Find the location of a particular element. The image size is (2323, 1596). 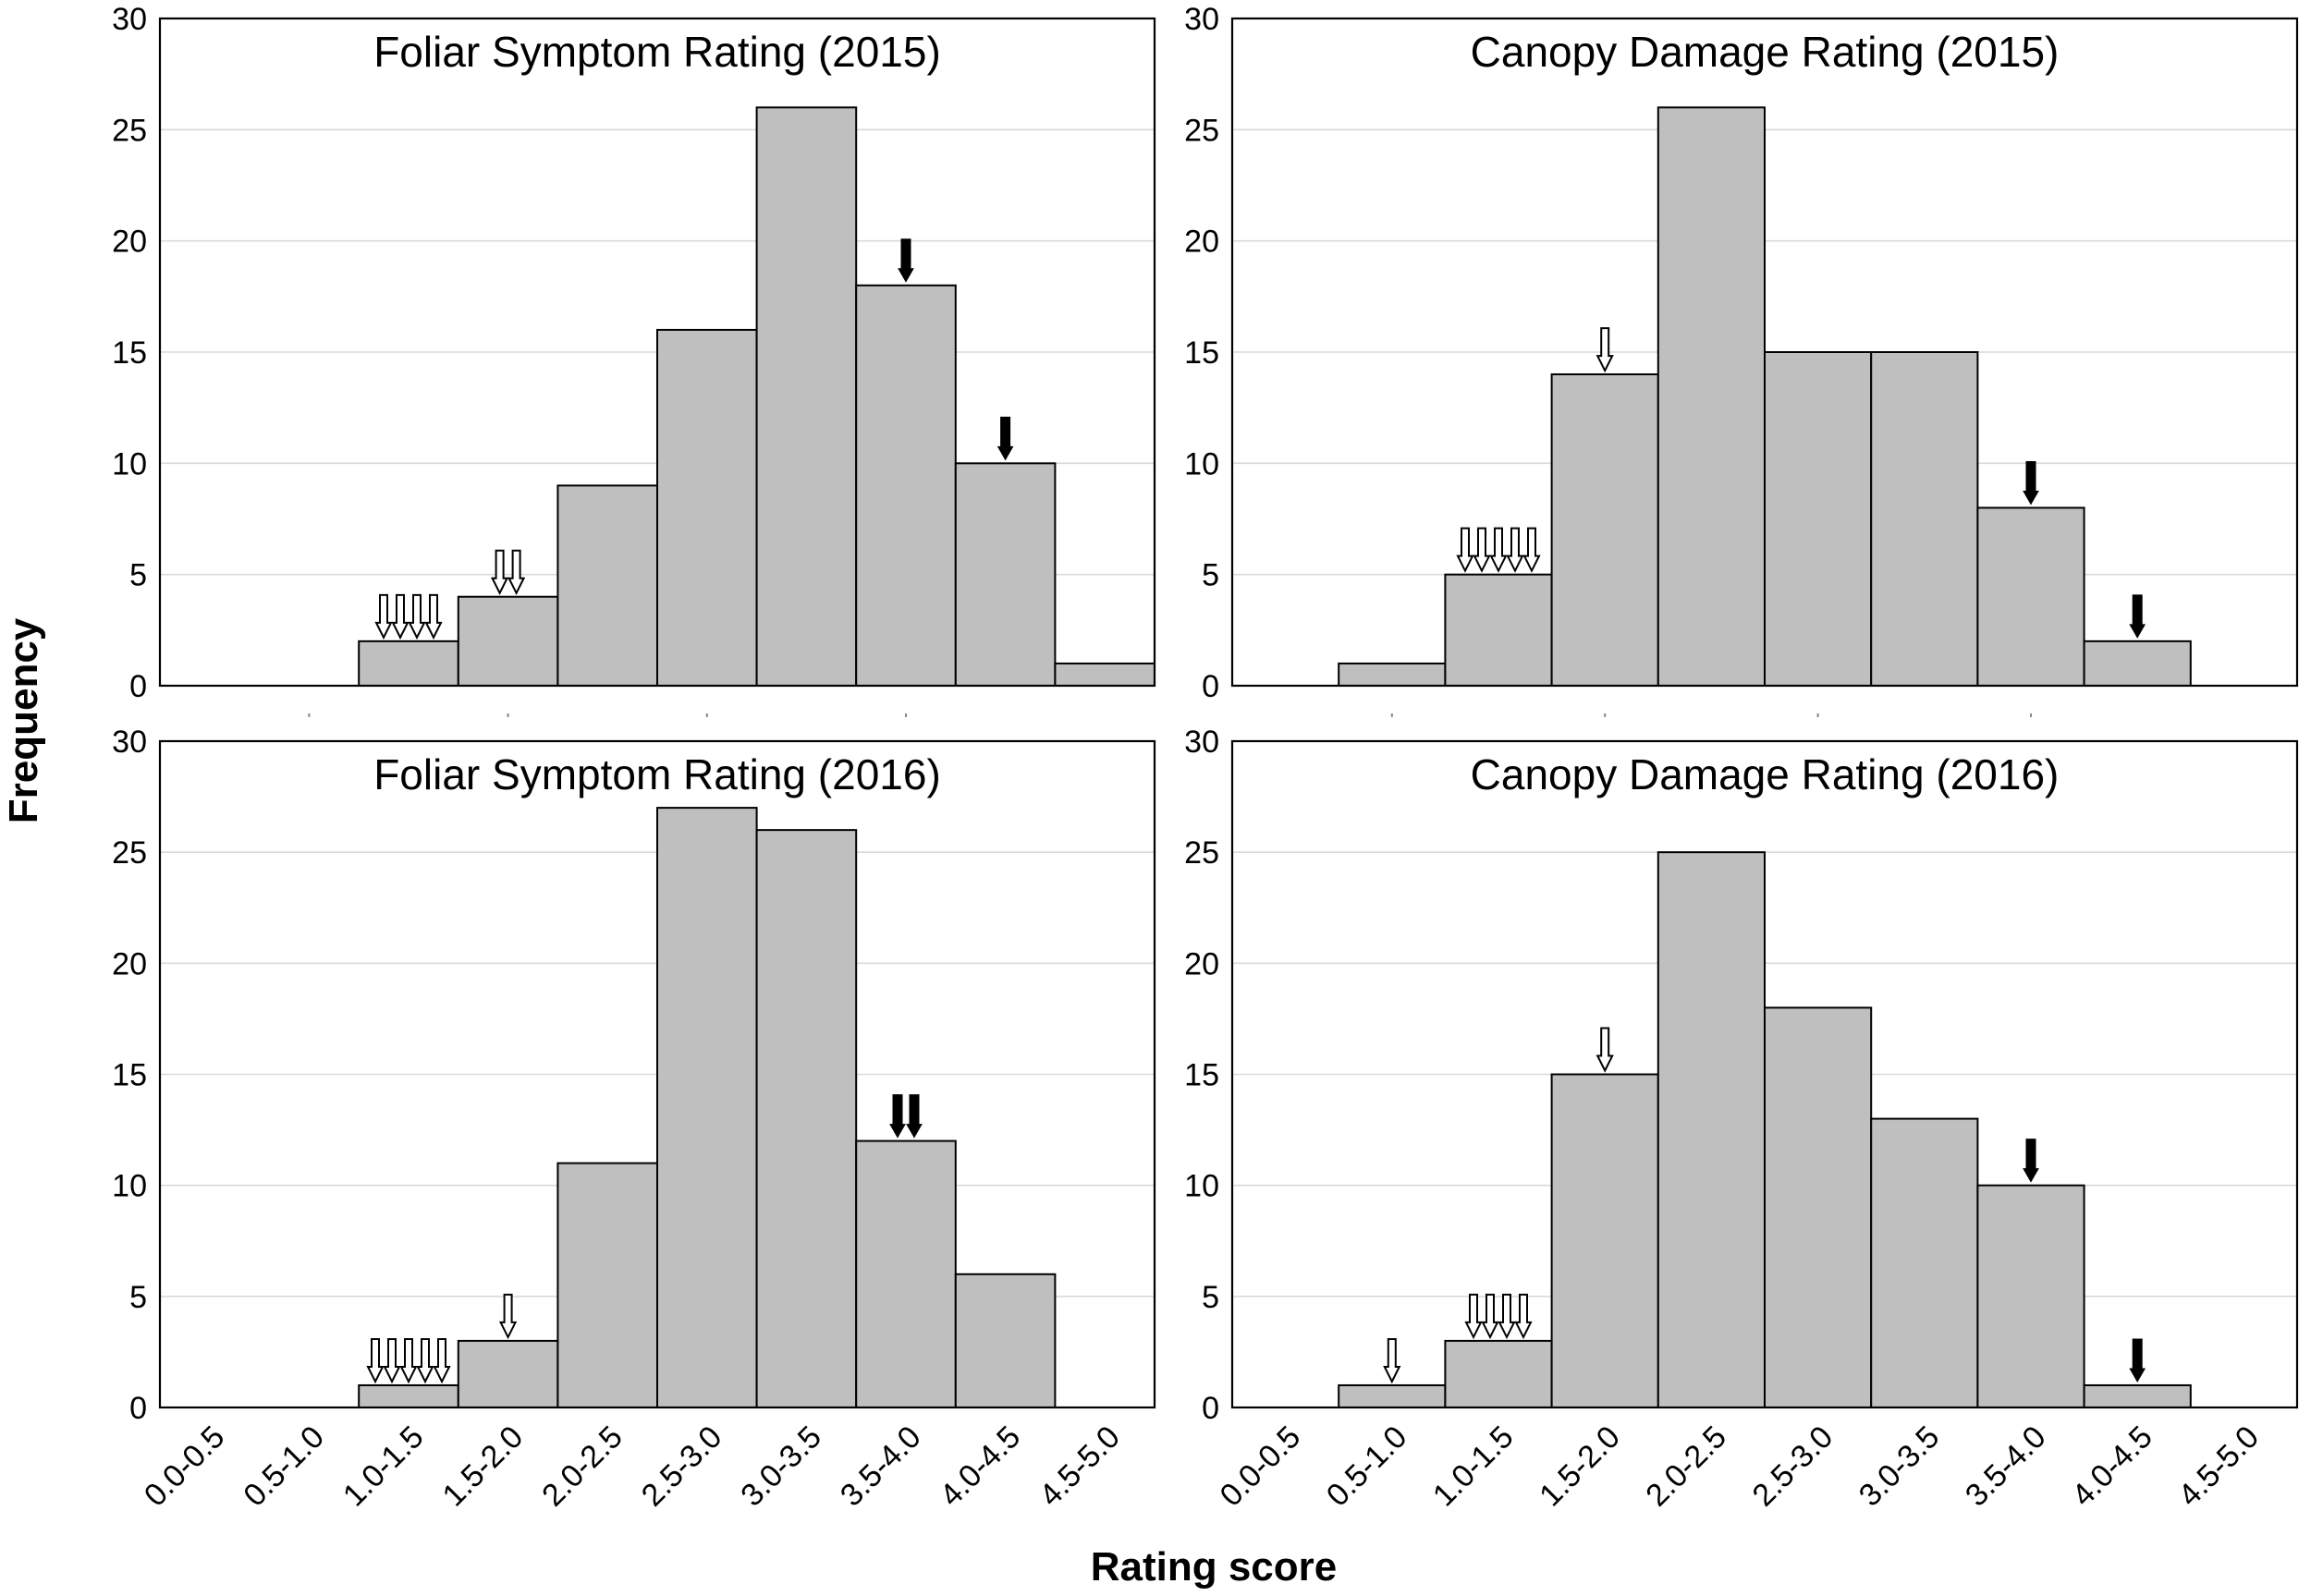

panel-title: Canopy Damage Rating (2015) is located at coordinates (1766, 52).